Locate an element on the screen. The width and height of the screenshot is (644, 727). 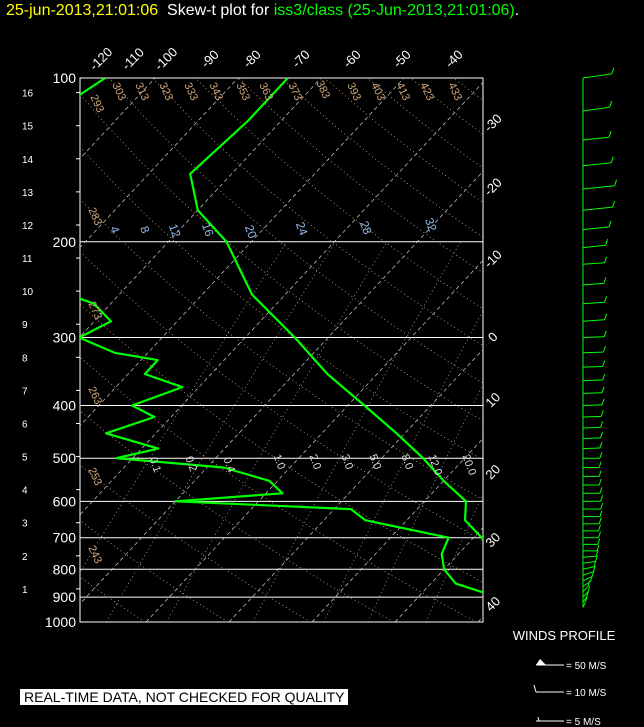
mixing-ratio-lower-label: 8.0 is located at coordinates (407, 462).